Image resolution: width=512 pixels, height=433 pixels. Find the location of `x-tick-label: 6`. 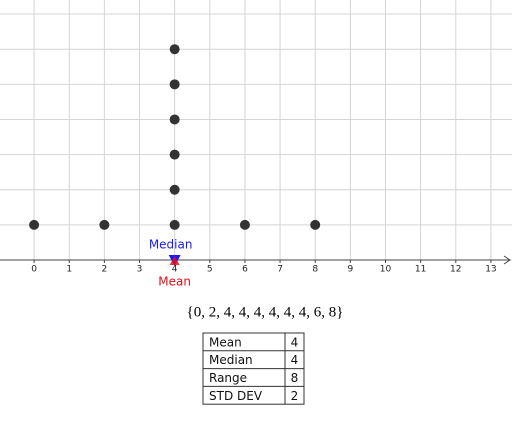

x-tick-label: 6 is located at coordinates (245, 270).